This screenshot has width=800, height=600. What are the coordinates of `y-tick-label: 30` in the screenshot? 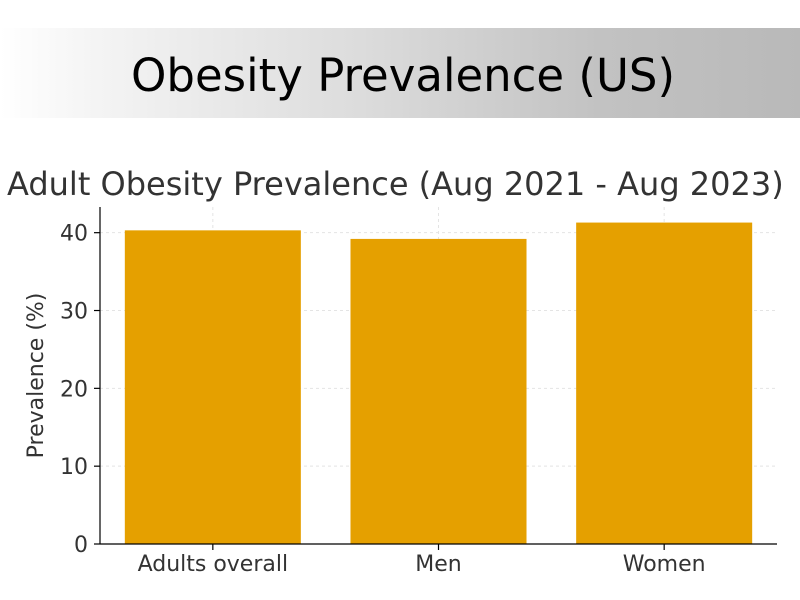 It's located at (74, 312).